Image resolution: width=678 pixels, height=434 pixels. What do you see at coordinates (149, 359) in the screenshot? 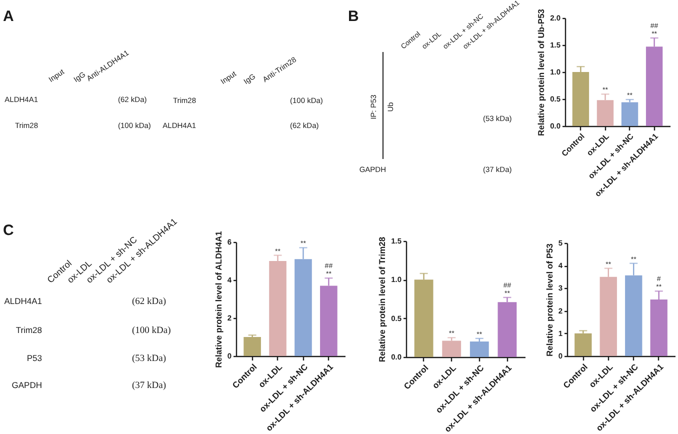
I see `text: (53 kDa)` at bounding box center [149, 359].